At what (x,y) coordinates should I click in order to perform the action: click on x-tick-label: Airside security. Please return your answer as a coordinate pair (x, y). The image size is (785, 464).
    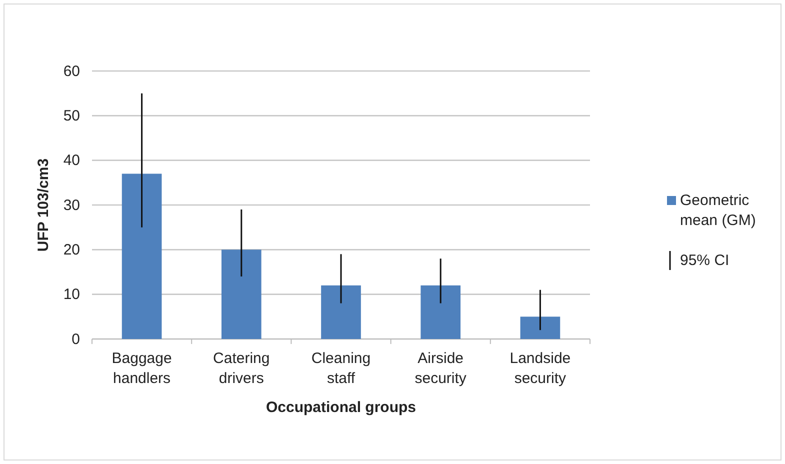
    Looking at the image, I should click on (440, 368).